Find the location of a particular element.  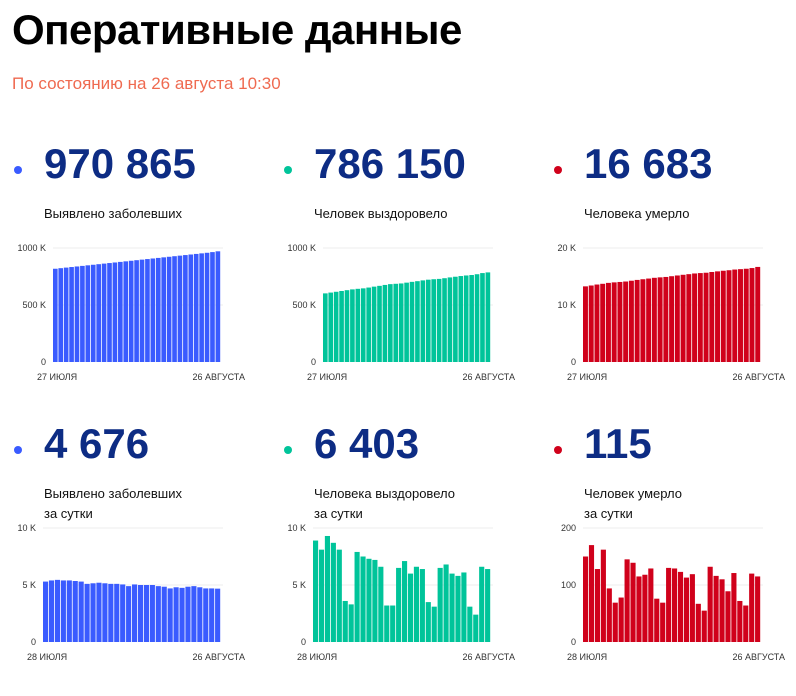

stat-value: 4 676 is located at coordinates (97, 443).